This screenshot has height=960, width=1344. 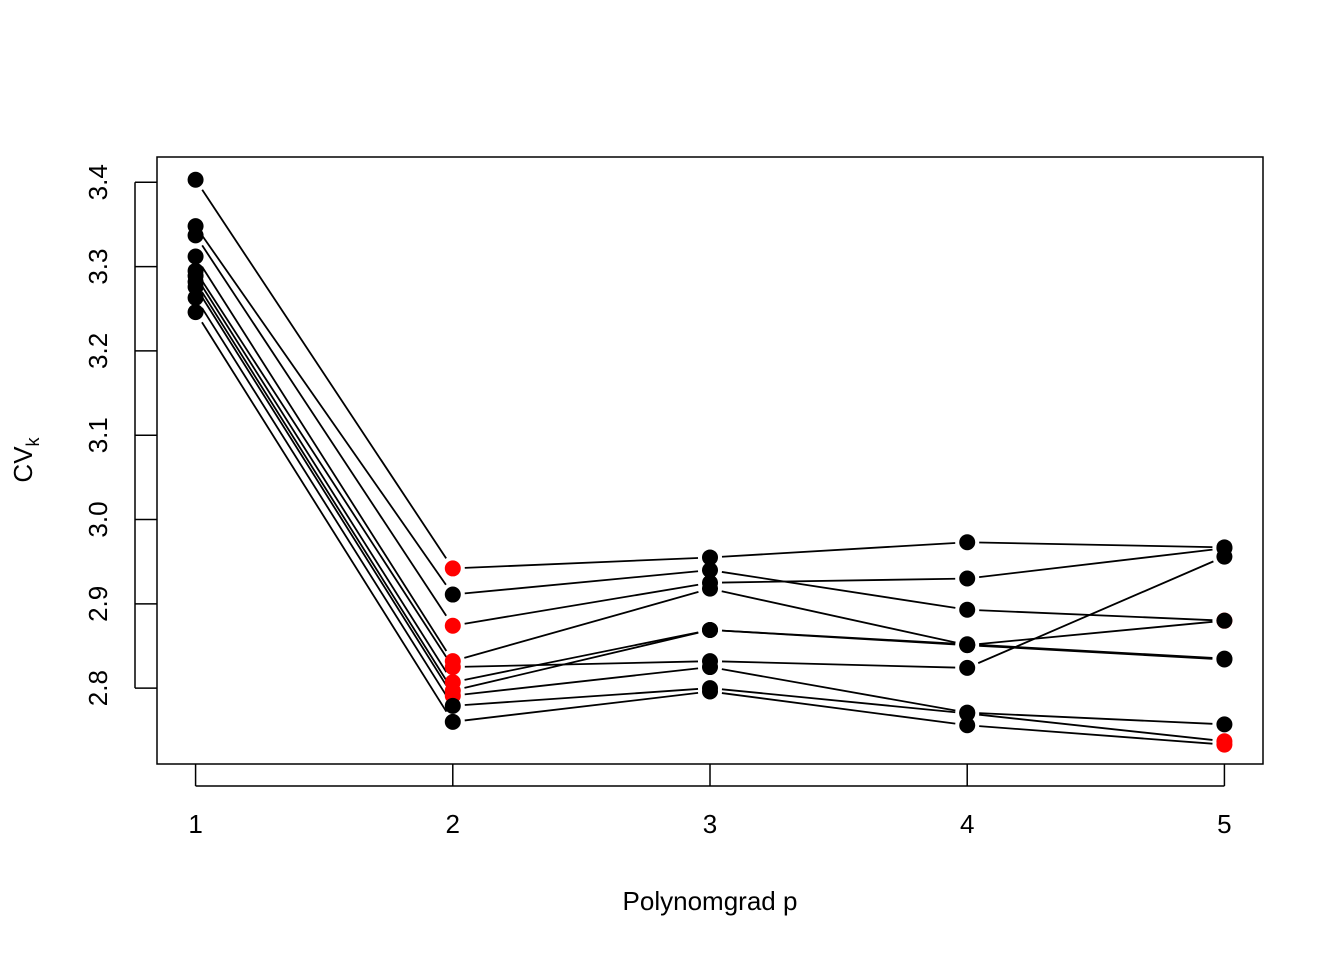 What do you see at coordinates (453, 824) in the screenshot?
I see `x-tick-label: 2` at bounding box center [453, 824].